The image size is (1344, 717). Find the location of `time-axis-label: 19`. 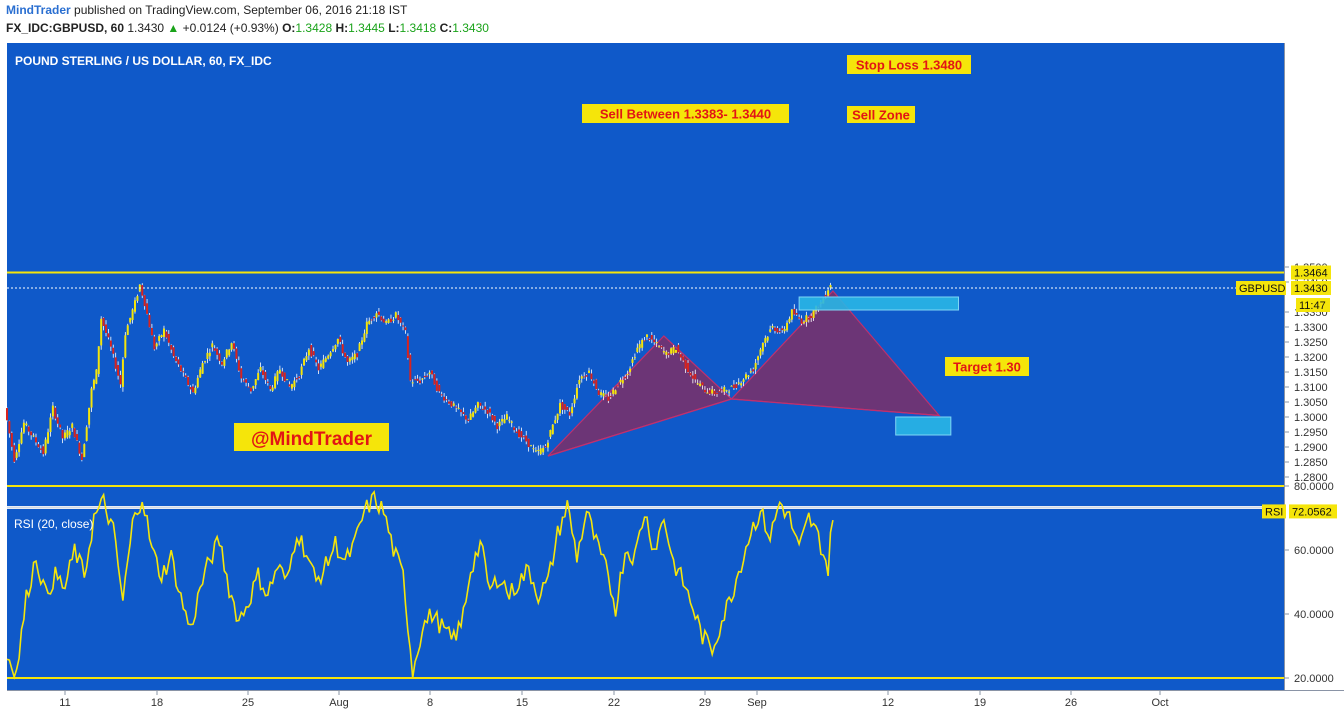

time-axis-label: 19 is located at coordinates (980, 703).